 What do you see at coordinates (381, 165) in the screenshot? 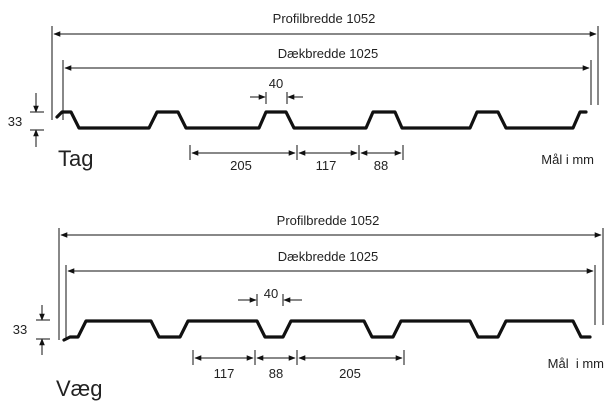
I see `tag-dim-label-3: 88` at bounding box center [381, 165].